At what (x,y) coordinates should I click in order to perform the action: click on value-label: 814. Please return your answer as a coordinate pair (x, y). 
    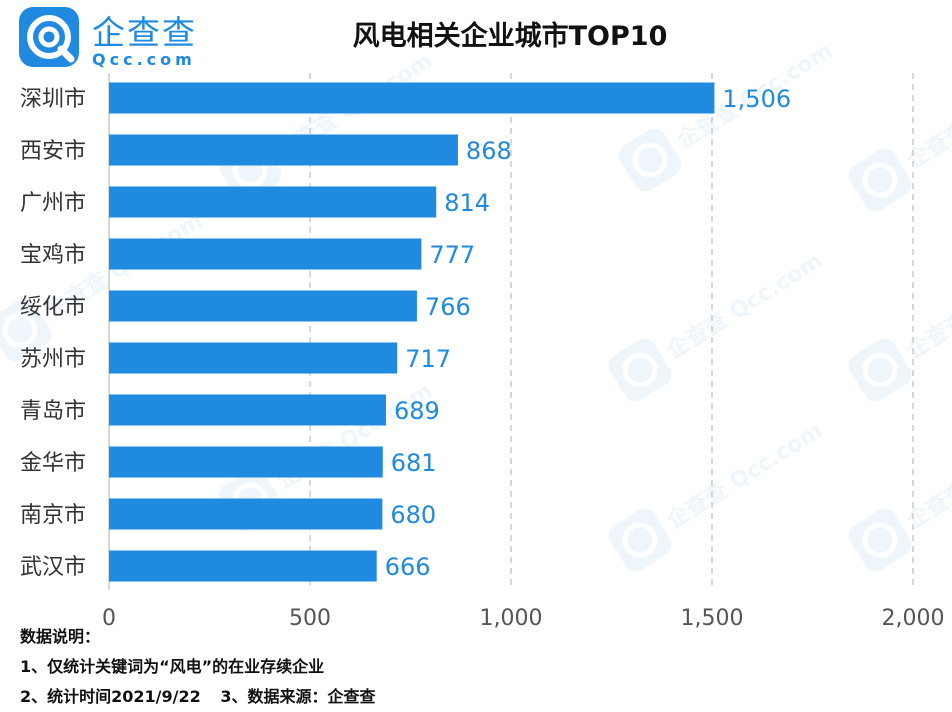
    Looking at the image, I should click on (467, 203).